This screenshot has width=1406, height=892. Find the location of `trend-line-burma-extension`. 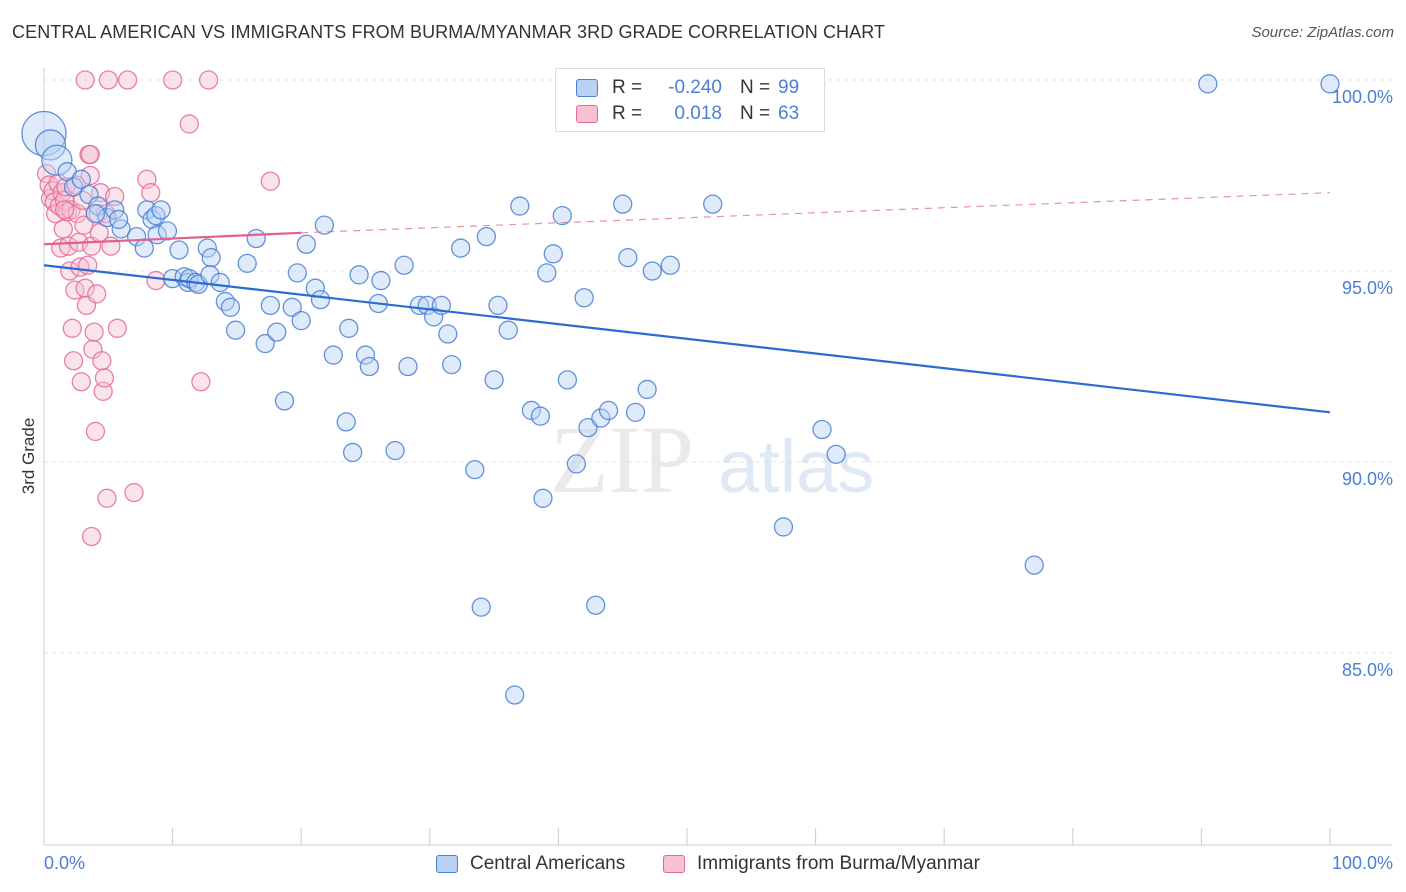

trend-line-burma-extension is located at coordinates (816, 213).